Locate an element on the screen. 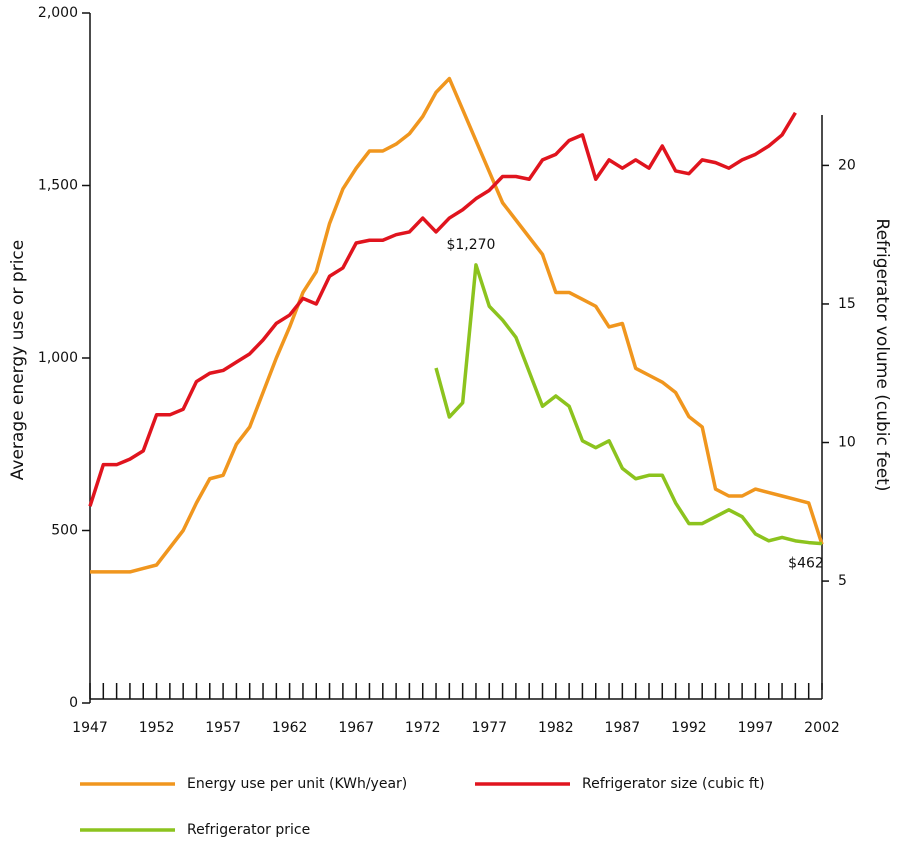  y-axis-label: Average energy use or price is located at coordinates (18, 360).